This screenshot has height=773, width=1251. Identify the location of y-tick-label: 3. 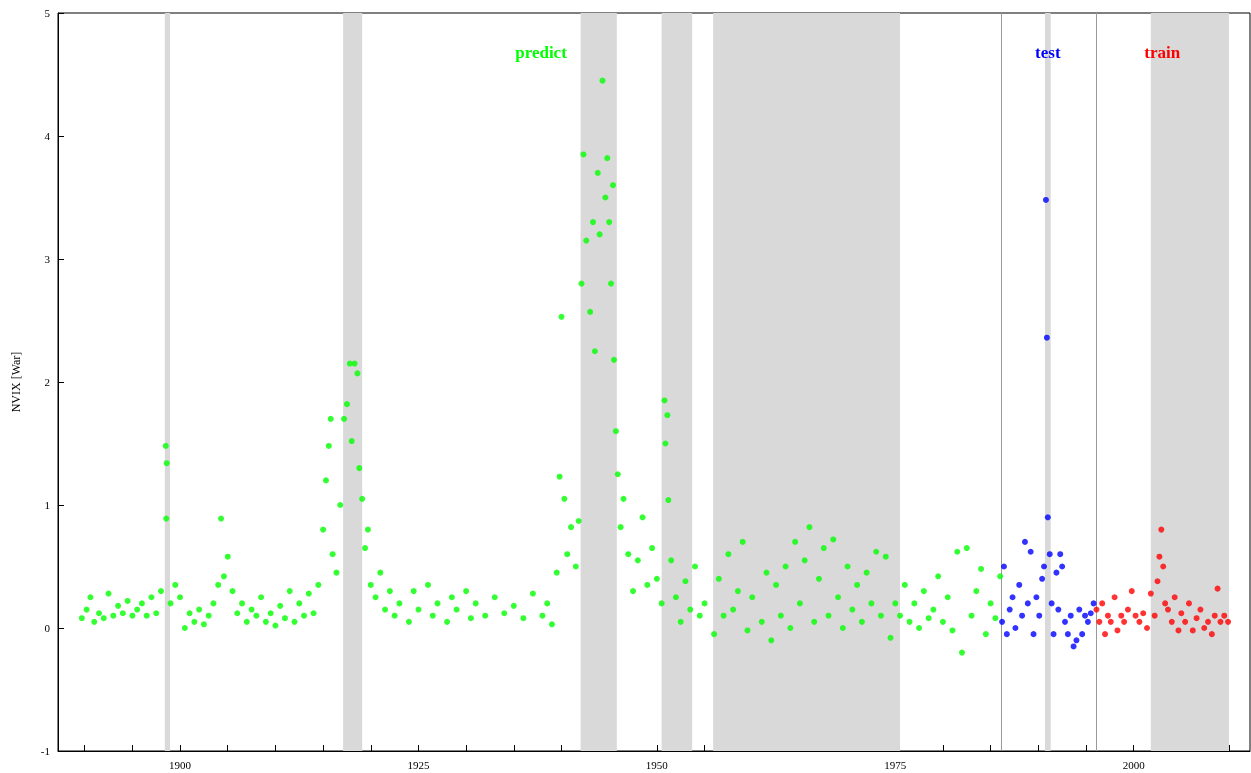
(47, 259).